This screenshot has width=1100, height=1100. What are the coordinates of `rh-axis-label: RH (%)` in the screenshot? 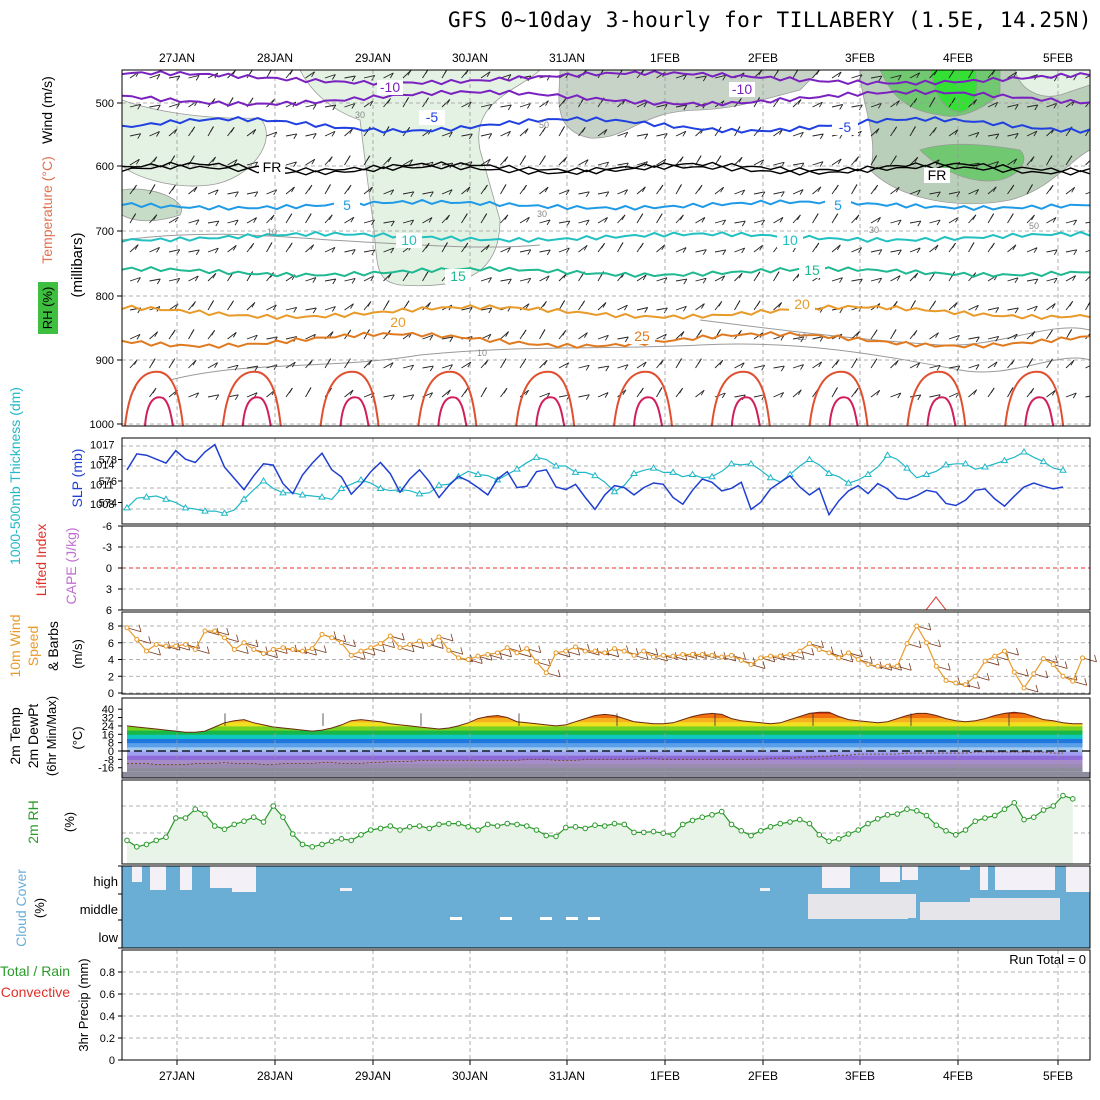 It's located at (47, 308).